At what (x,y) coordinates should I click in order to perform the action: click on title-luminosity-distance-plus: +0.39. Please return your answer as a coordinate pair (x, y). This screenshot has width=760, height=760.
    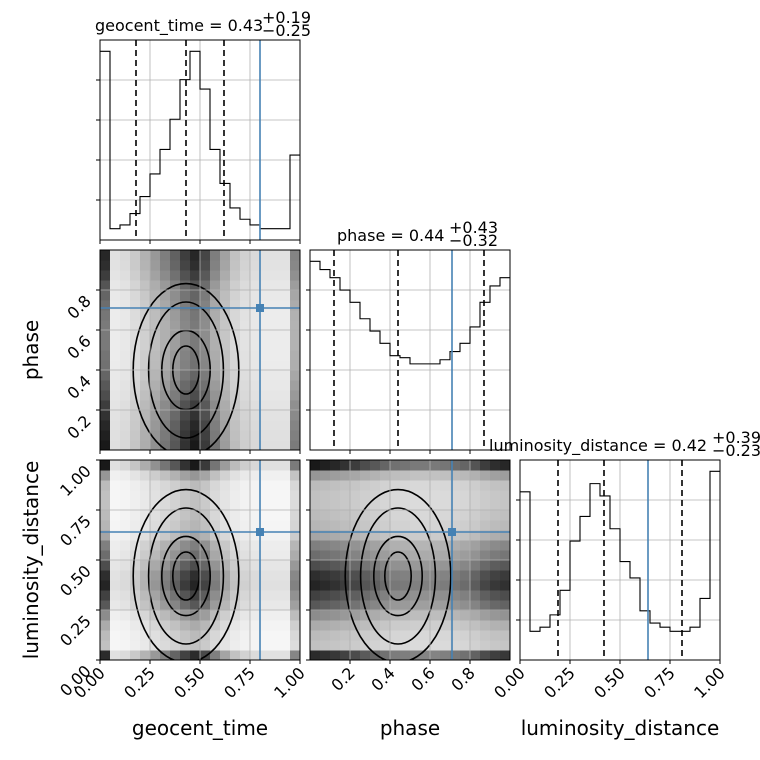
    Looking at the image, I should click on (736, 437).